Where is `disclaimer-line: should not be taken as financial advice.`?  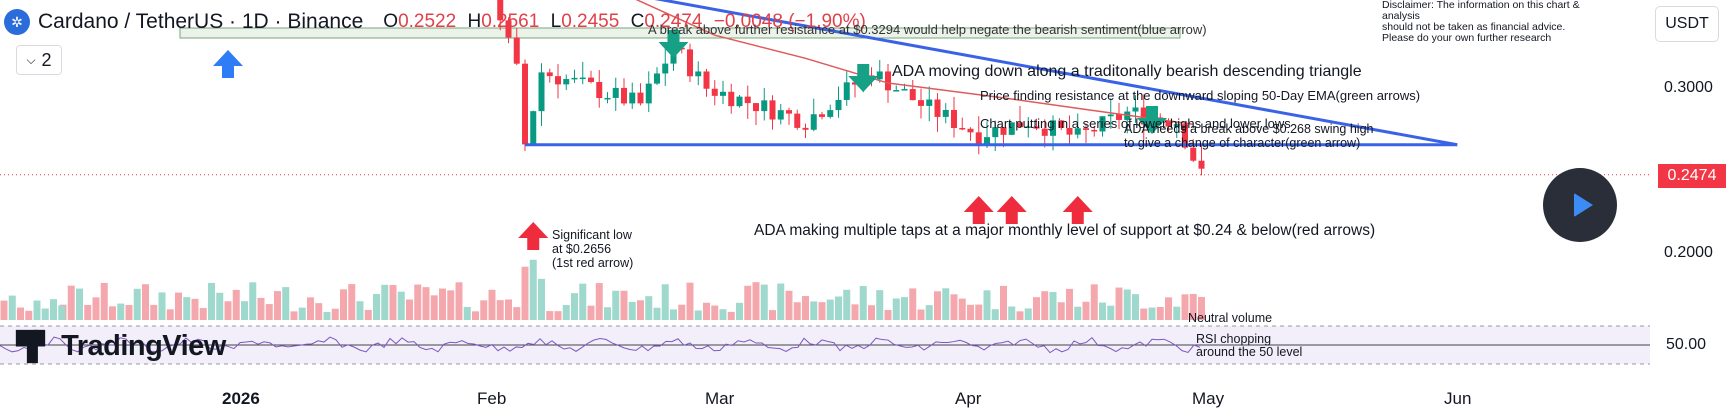 disclaimer-line: should not be taken as financial advice. is located at coordinates (1474, 27).